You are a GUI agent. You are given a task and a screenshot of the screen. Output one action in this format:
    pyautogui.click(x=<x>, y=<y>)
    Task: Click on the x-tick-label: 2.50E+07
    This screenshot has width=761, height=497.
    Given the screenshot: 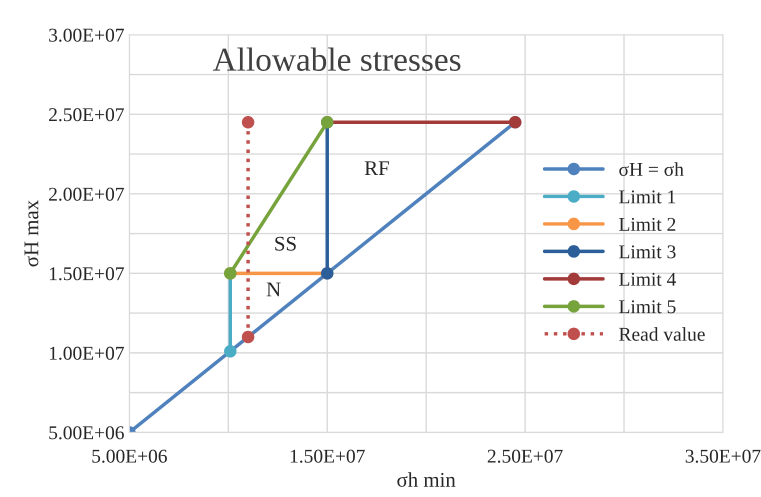 What is the action you would take?
    pyautogui.click(x=525, y=456)
    